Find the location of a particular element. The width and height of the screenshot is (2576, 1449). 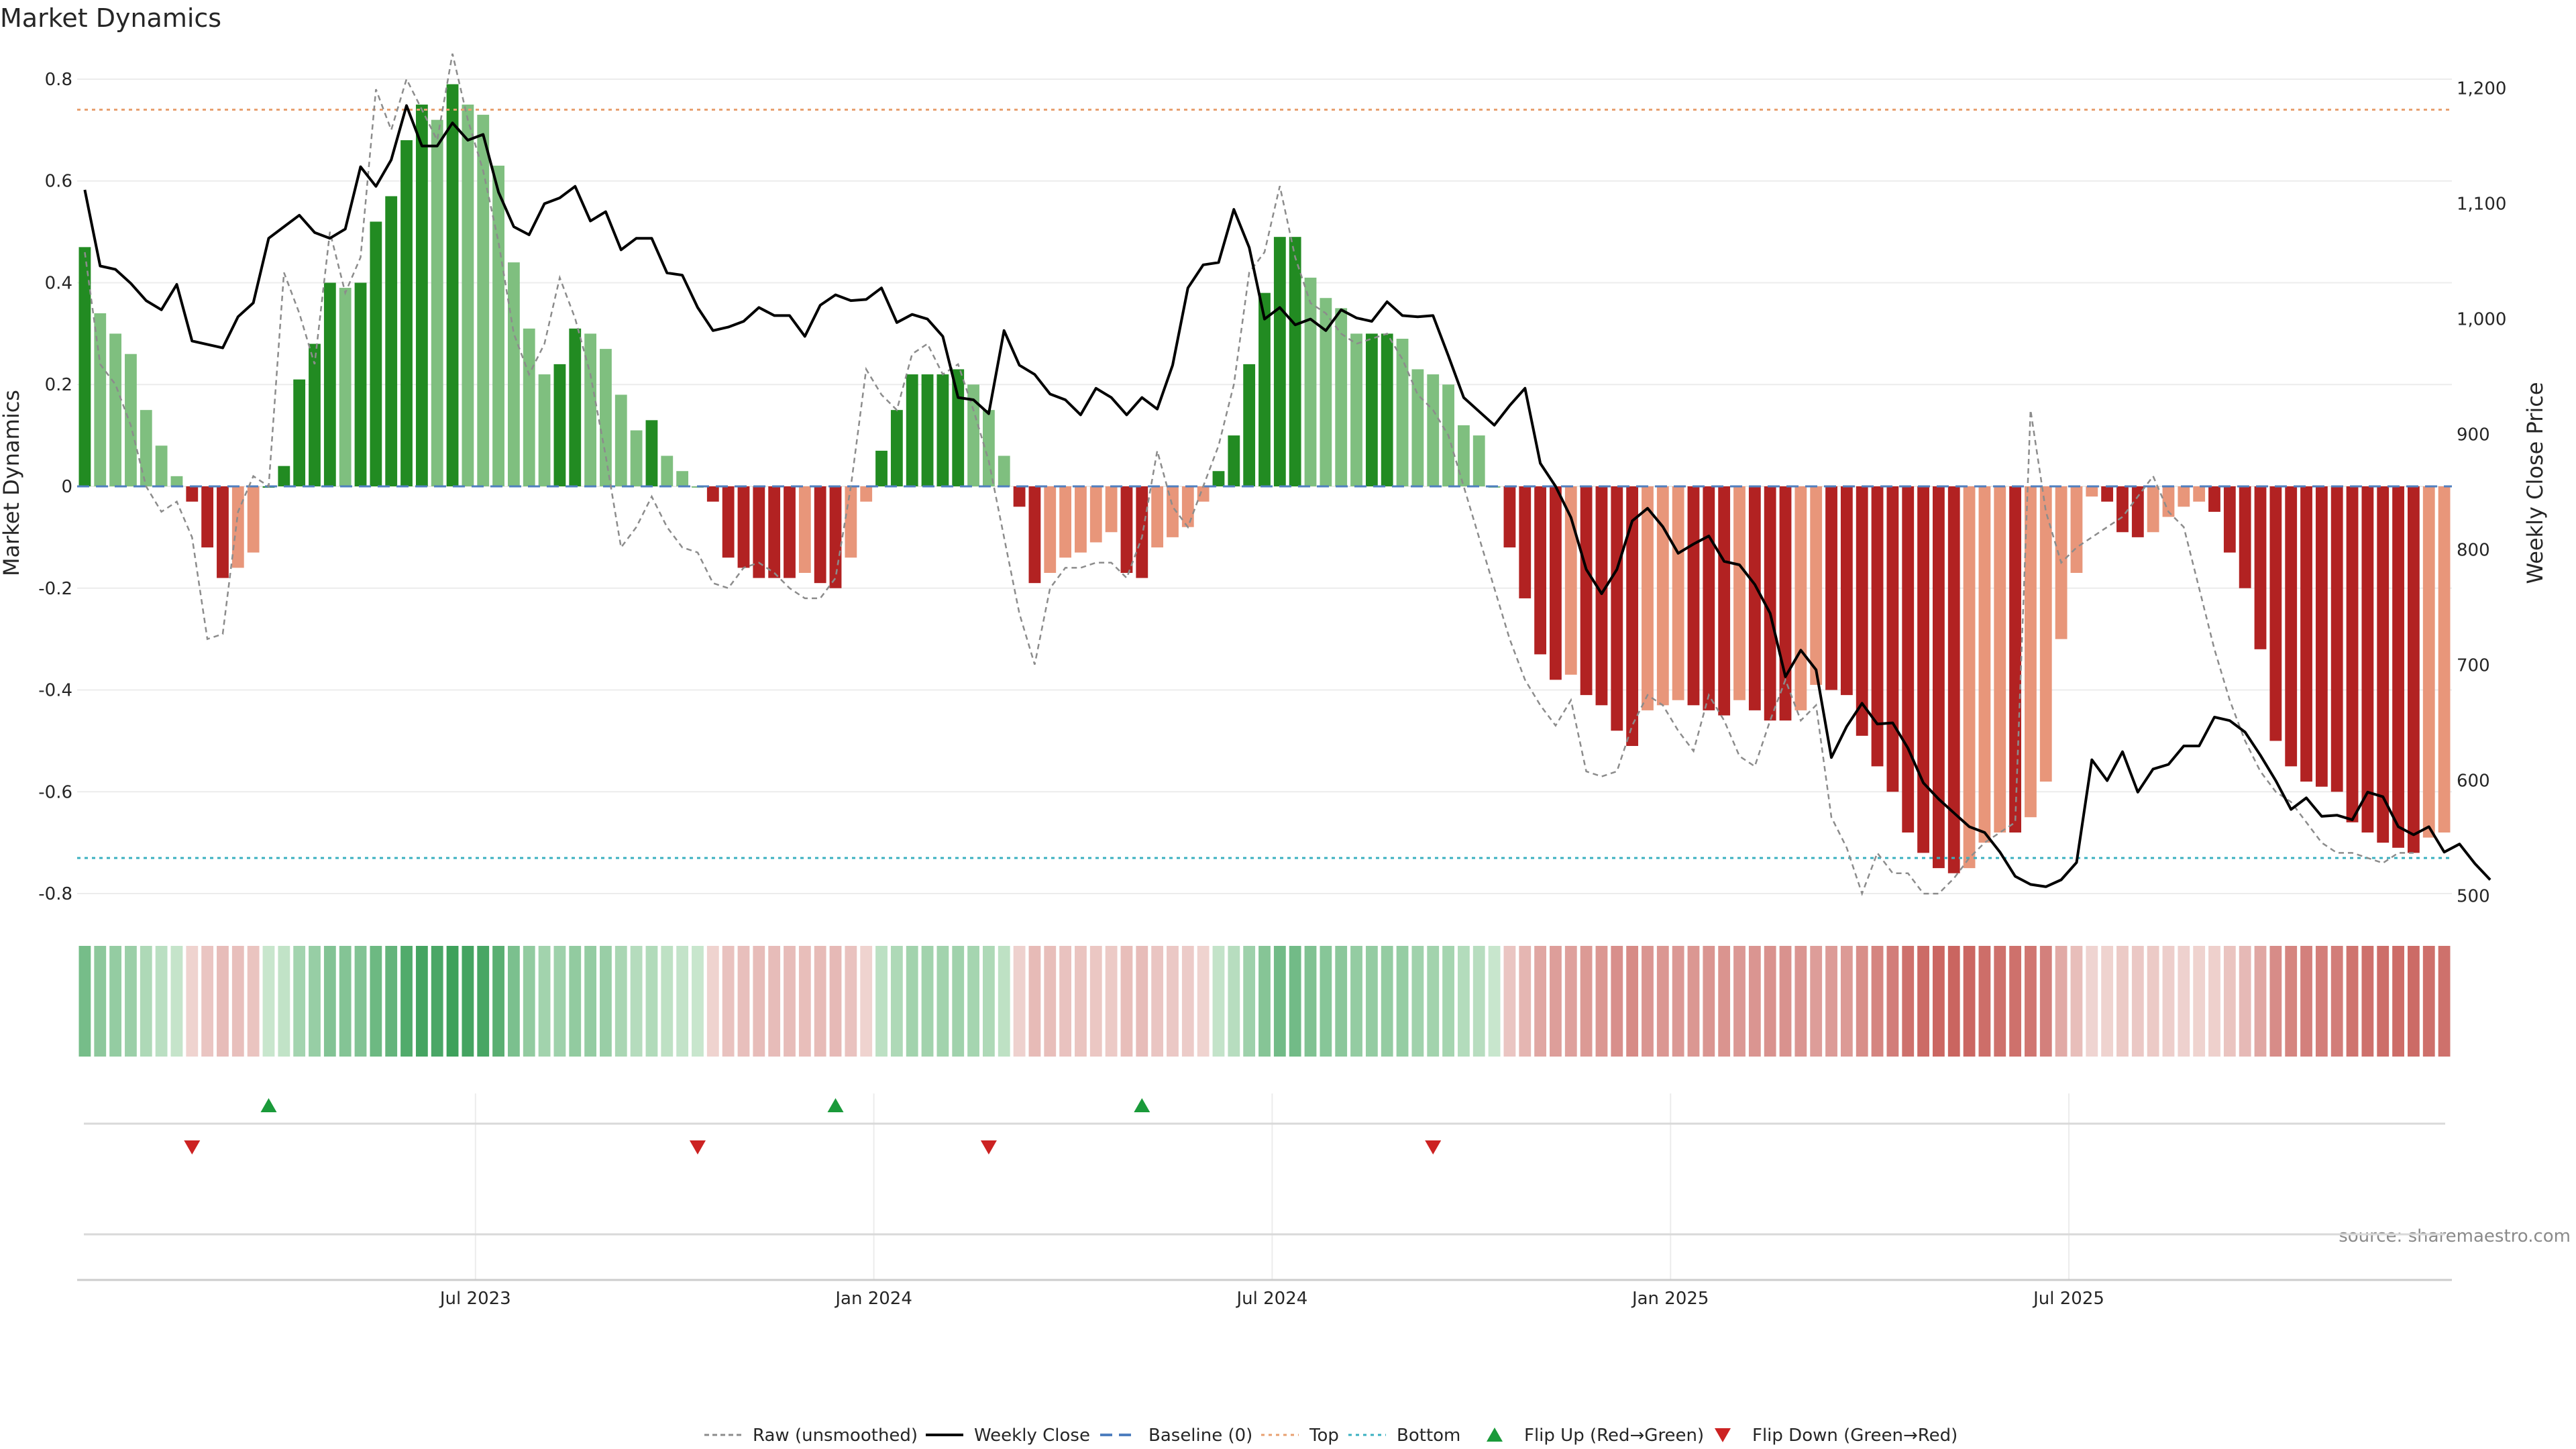

heat-strip is located at coordinates (1264, 1001).